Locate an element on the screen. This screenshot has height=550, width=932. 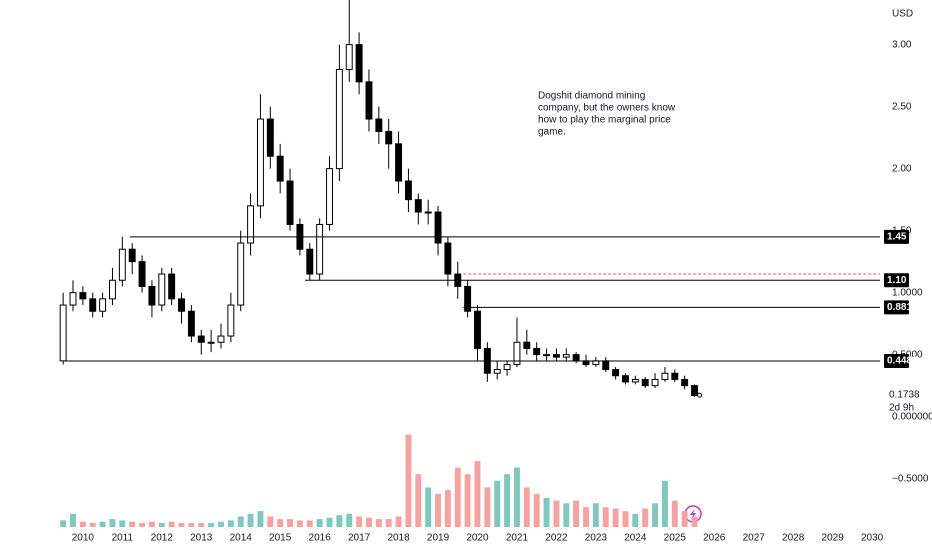
x-tick-label: 2014 is located at coordinates (241, 538).